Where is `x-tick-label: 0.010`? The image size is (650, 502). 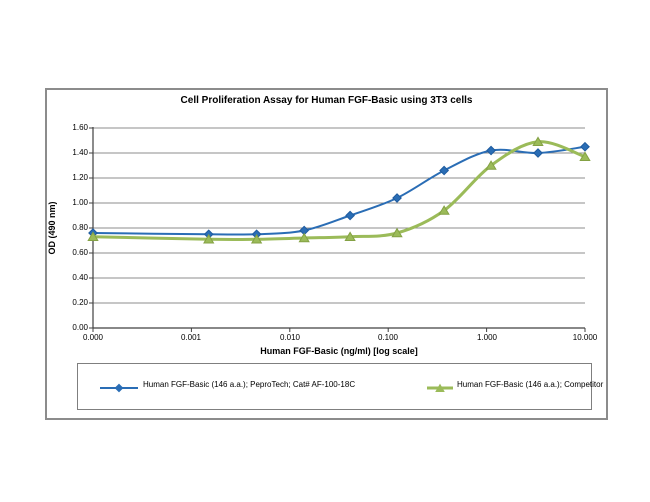
x-tick-label: 0.010 is located at coordinates (290, 337).